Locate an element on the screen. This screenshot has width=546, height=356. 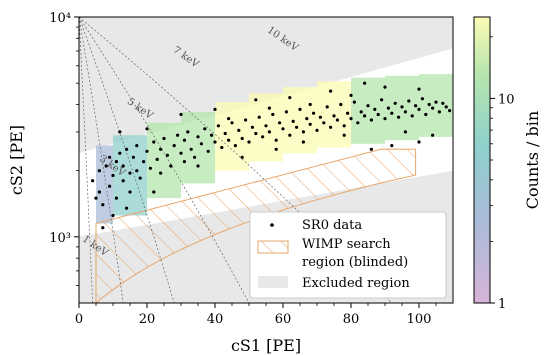
legend-label-wimp-1: WIMP search is located at coordinates (346, 244).